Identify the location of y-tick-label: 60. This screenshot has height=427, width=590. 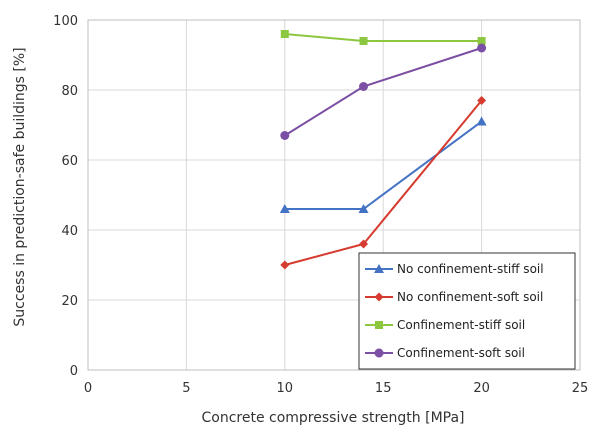
(69, 161).